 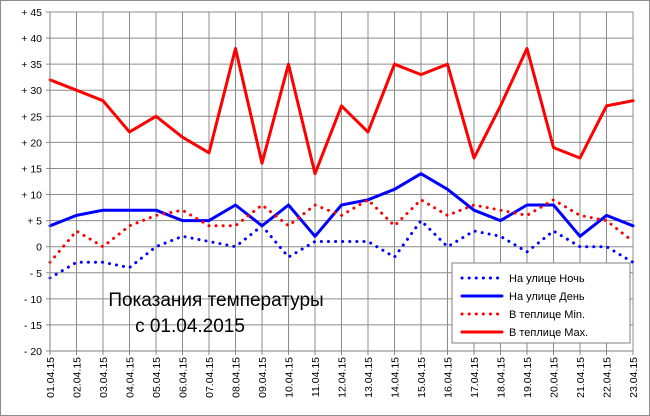 I want to click on x-tick-label: 03.04.15, so click(x=104, y=377).